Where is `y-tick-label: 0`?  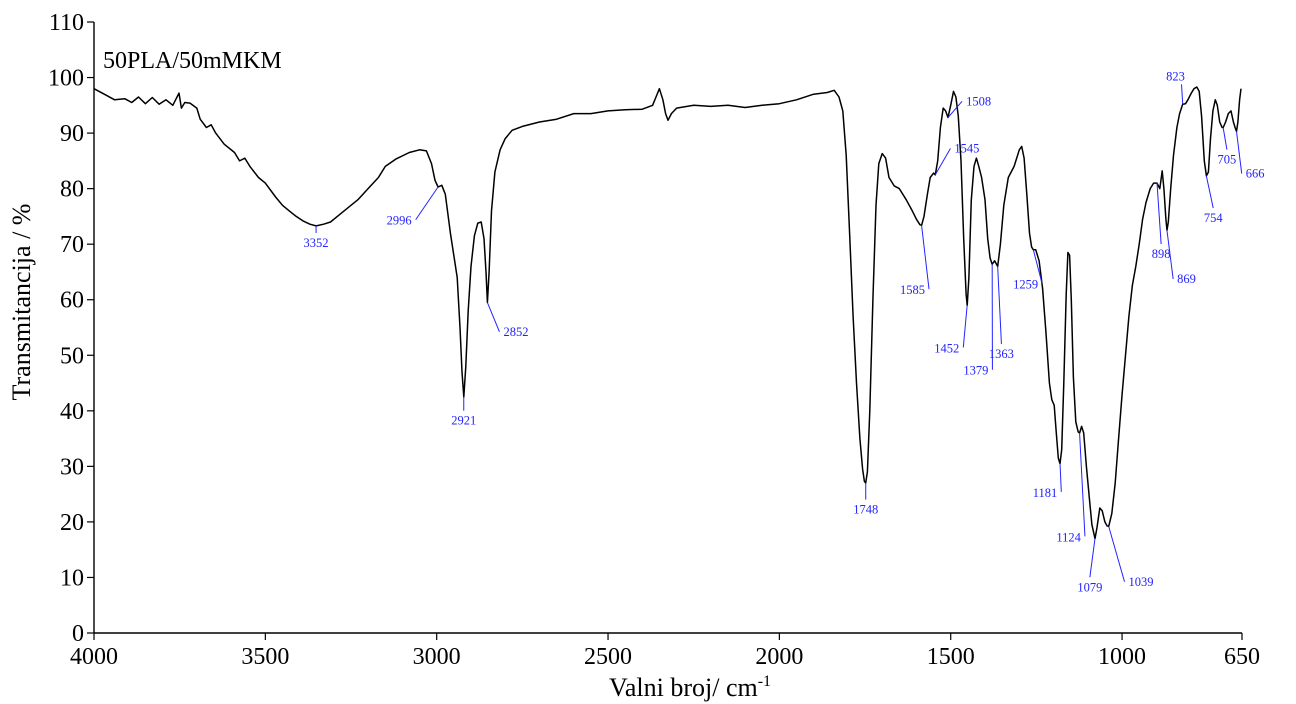 y-tick-label: 0 is located at coordinates (78, 634).